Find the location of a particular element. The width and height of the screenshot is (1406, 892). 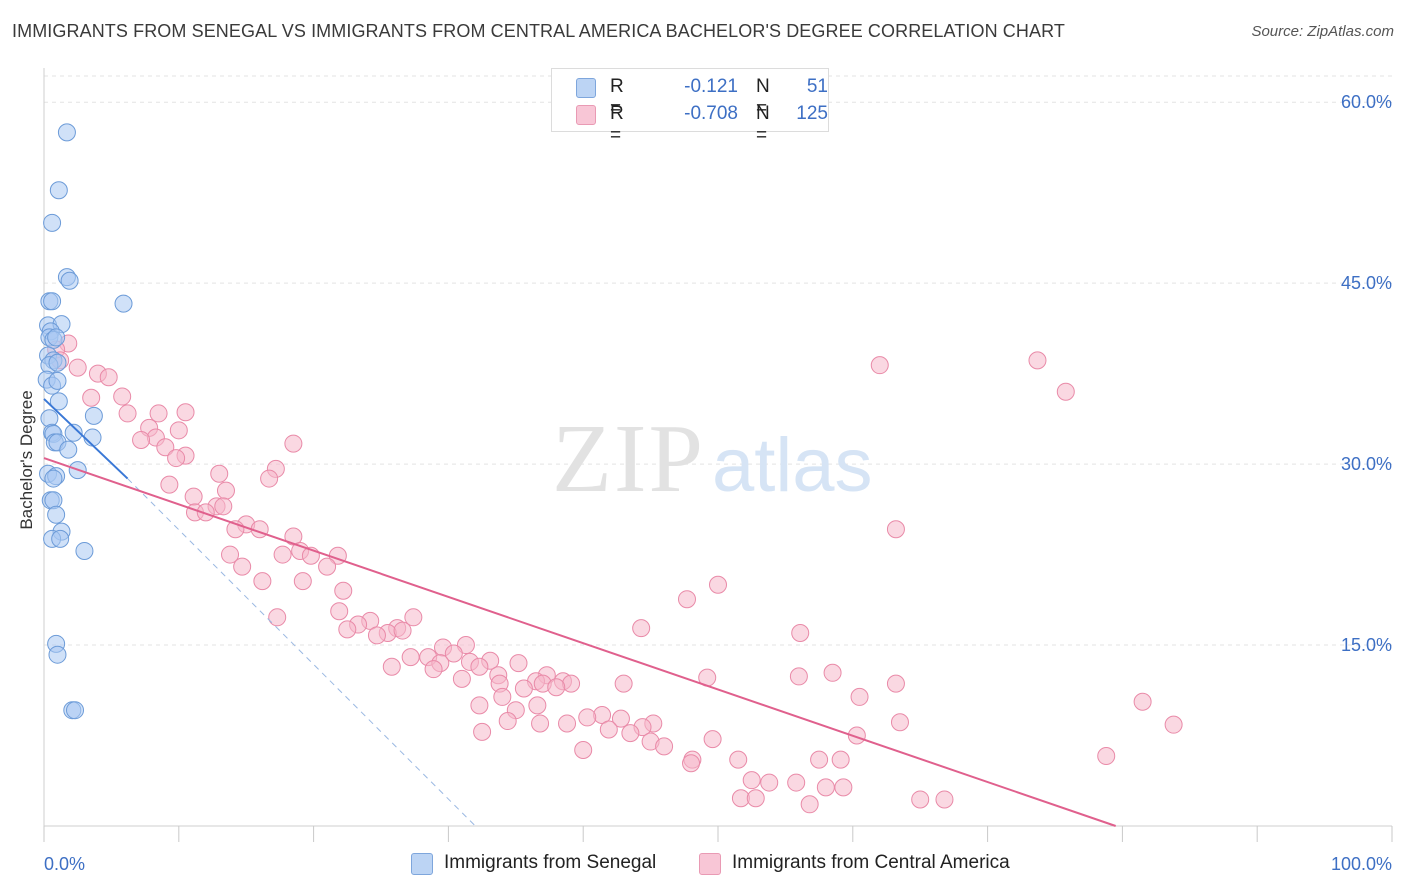

correlation-legend: R = -0.121 N = 51 R = -0.708 N = 125 is located at coordinates (690, 107).